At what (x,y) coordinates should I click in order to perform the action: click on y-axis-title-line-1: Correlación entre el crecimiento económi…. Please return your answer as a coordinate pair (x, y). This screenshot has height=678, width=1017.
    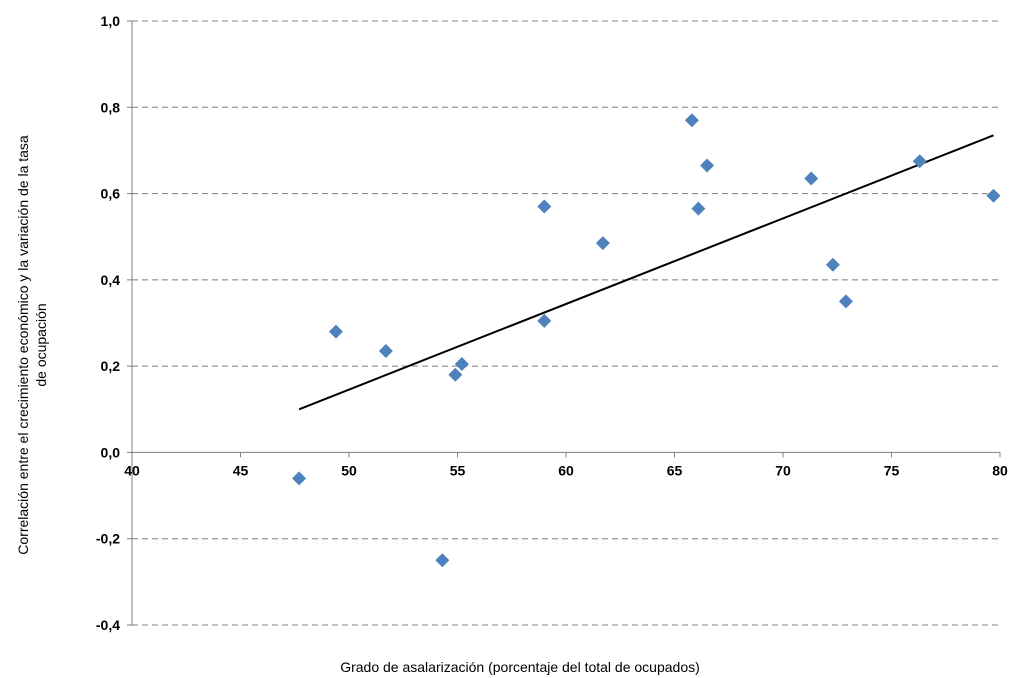
    Looking at the image, I should click on (23, 345).